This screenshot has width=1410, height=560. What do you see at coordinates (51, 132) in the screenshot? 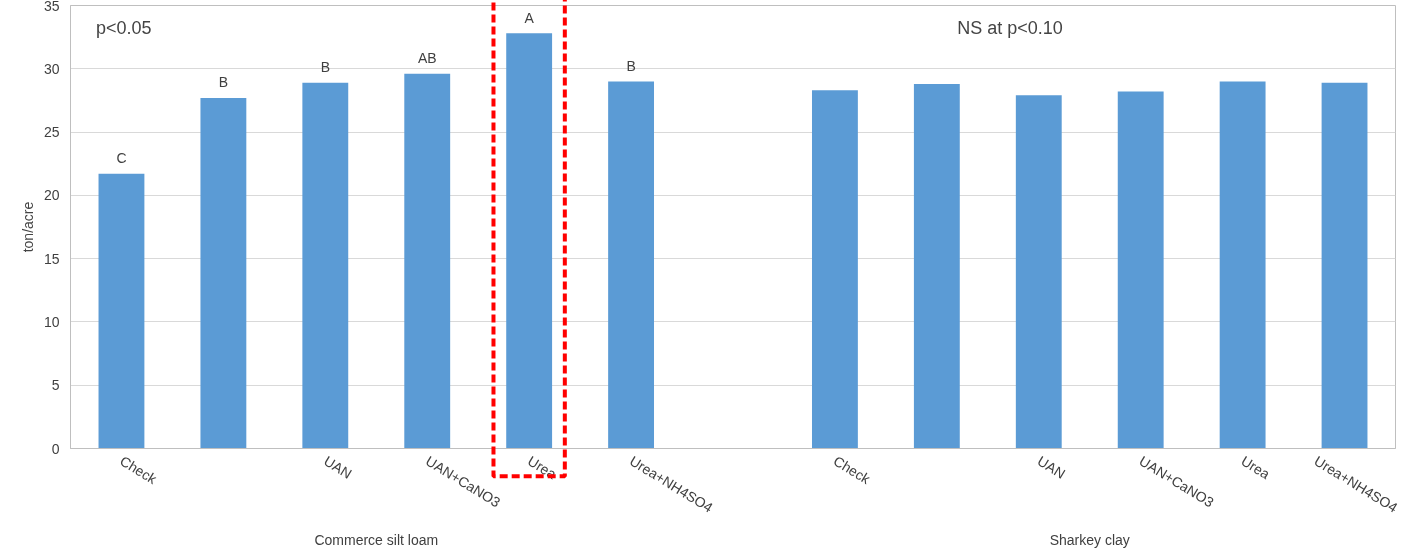
I see `y-tick-label: 25` at bounding box center [51, 132].